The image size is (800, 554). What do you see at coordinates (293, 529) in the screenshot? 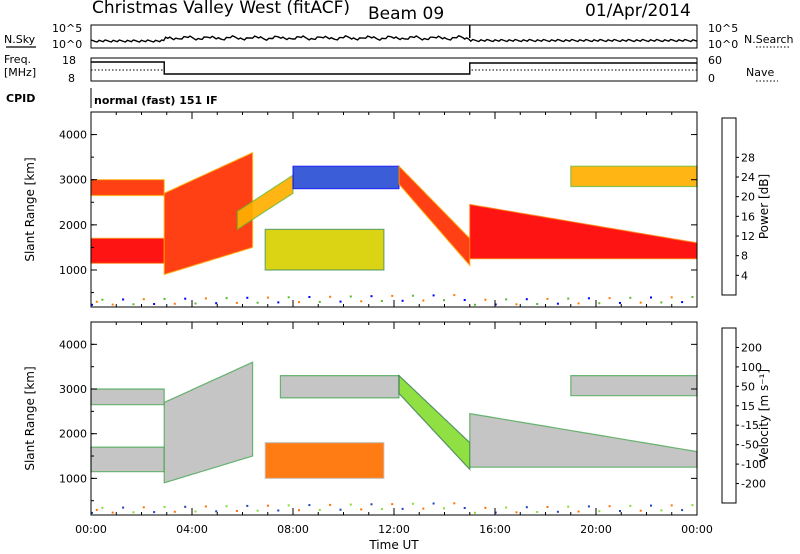
I see `xtick-label: 08:00` at bounding box center [293, 529].